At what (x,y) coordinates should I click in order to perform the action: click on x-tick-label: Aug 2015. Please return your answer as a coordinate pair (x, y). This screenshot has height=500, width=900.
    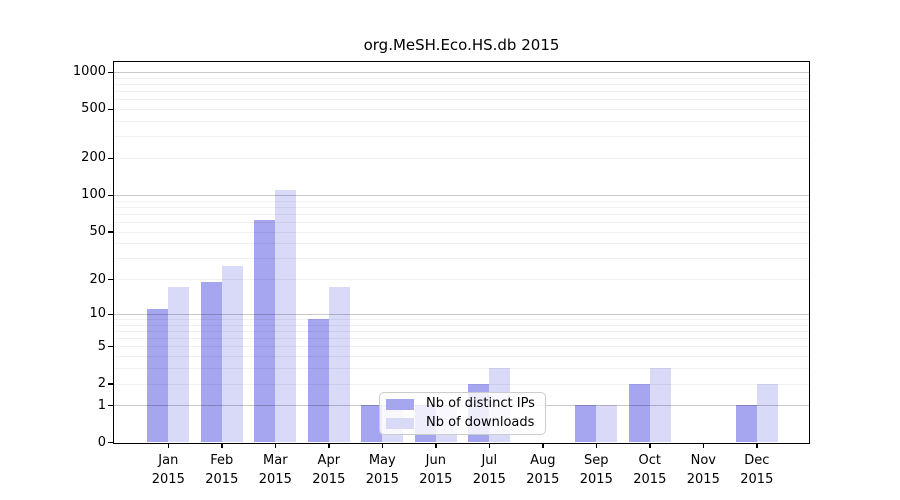
    Looking at the image, I should click on (543, 470).